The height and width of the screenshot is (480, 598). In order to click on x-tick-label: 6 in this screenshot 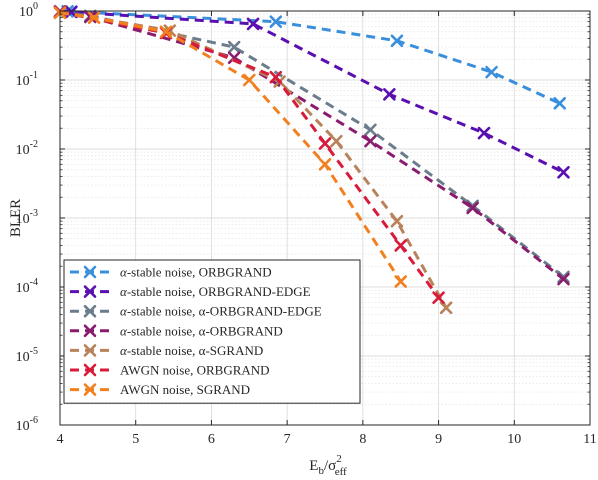, I will do `click(211, 439)`.